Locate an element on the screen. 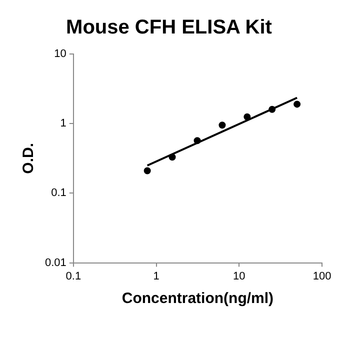  y-axis-title: O.D. is located at coordinates (29, 158).